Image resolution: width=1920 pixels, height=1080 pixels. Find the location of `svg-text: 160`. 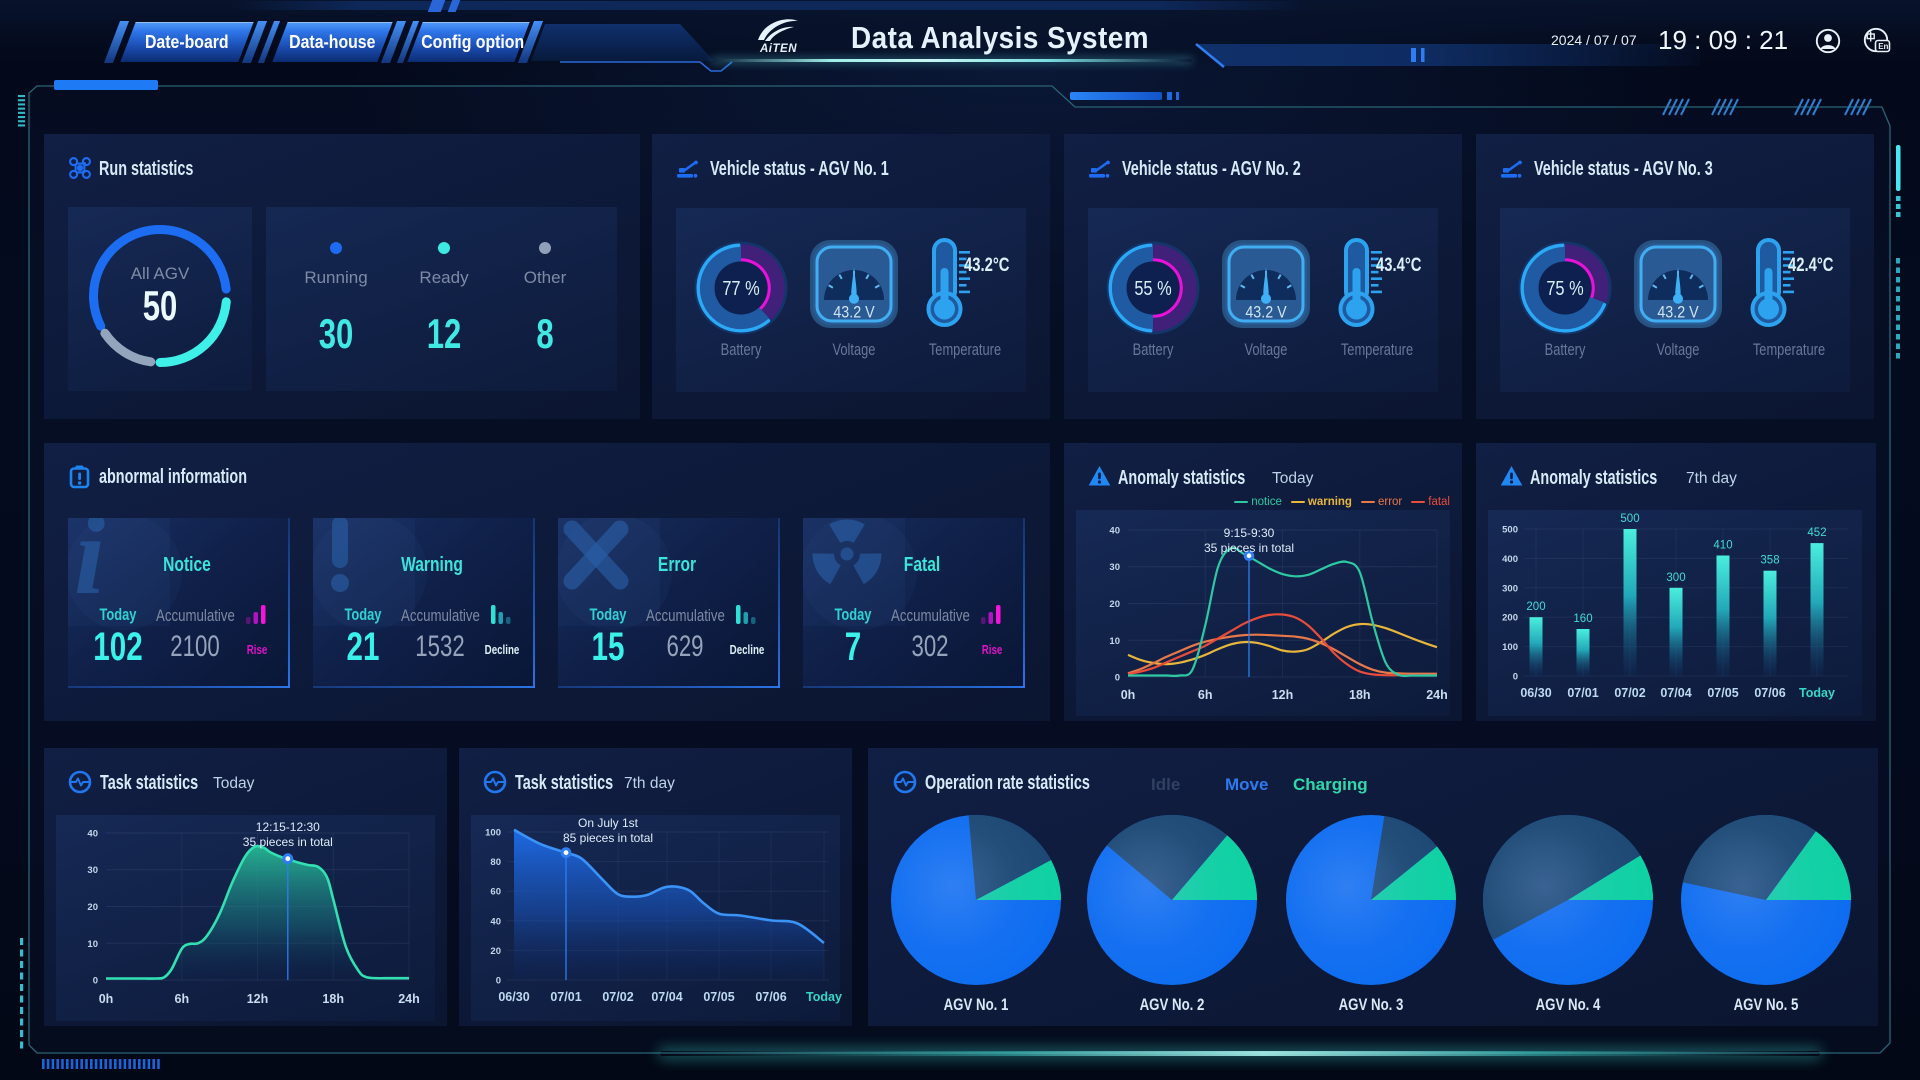

svg-text: 160 is located at coordinates (1582, 619).